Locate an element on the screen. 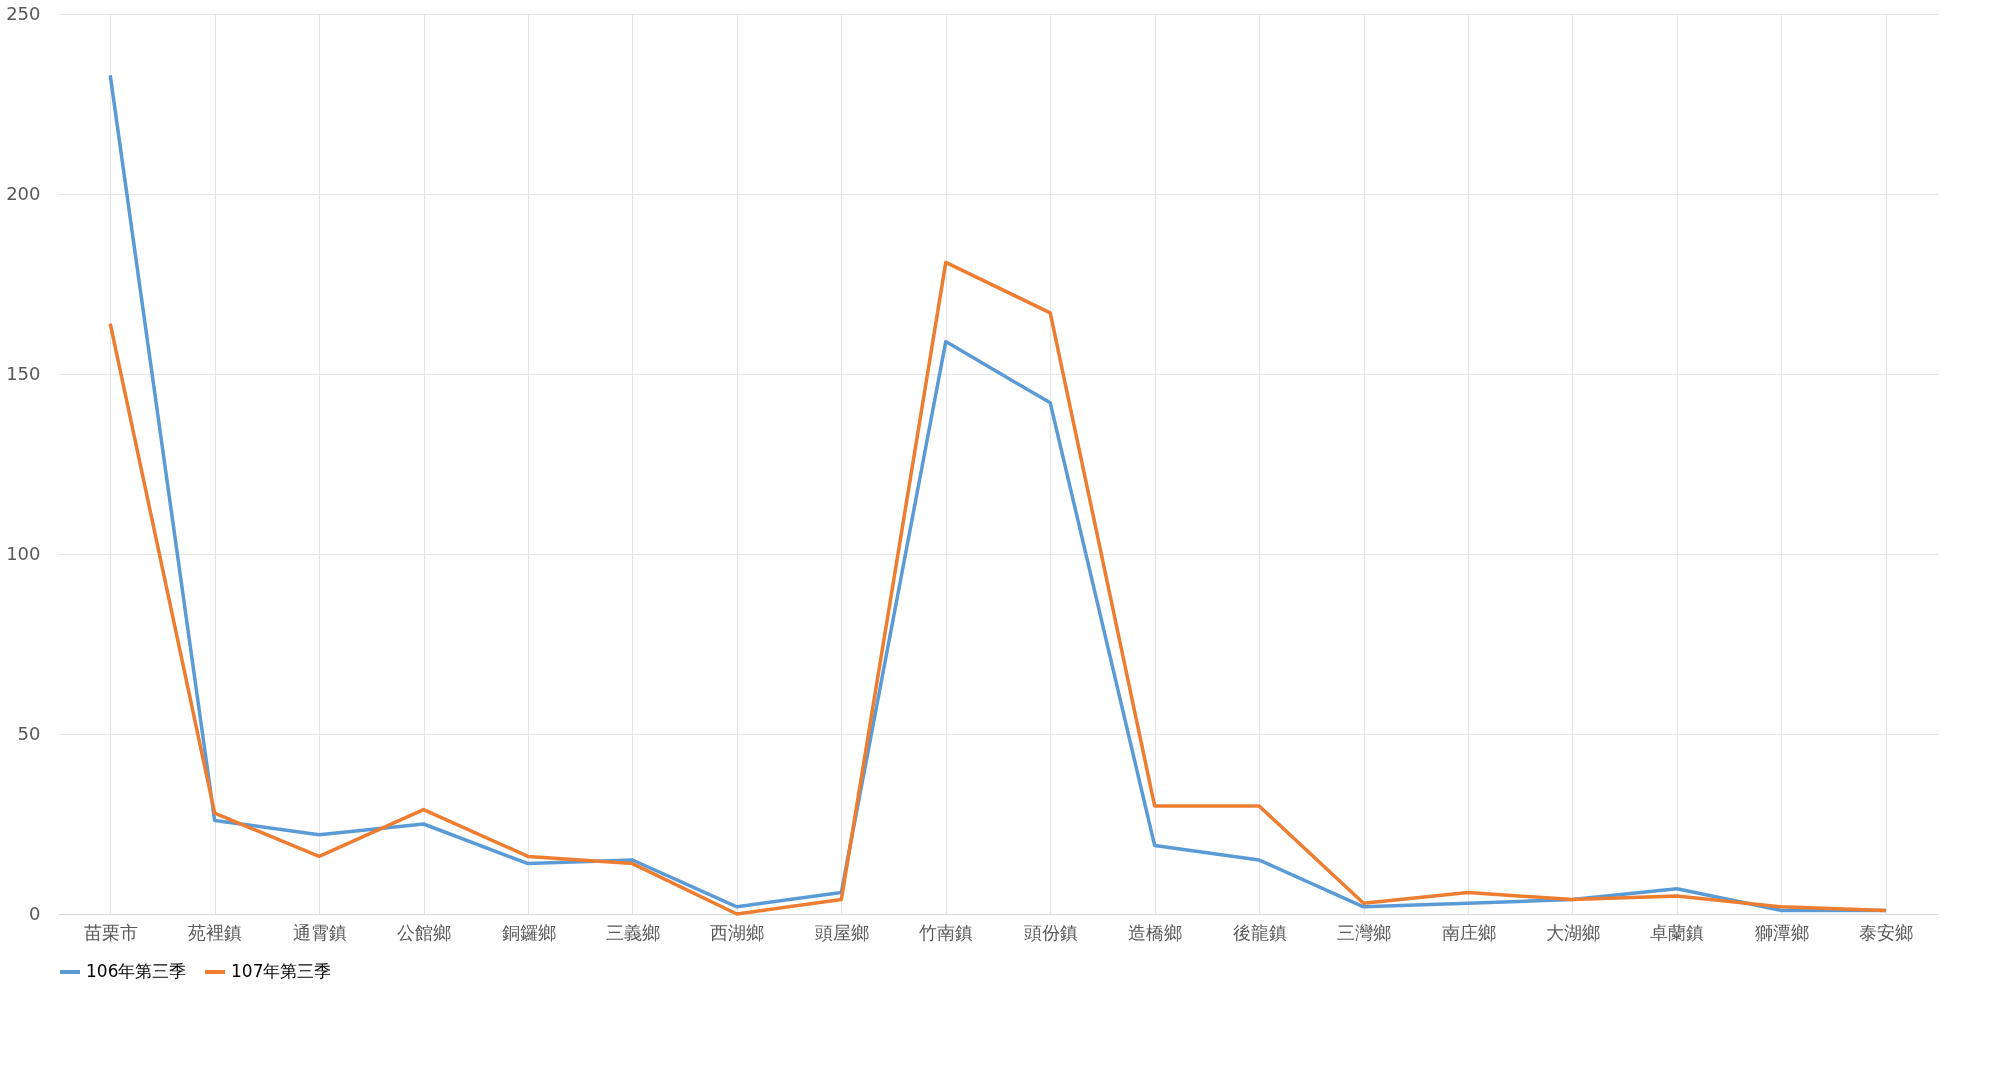 This screenshot has width=2000, height=1076. x-tick-label: 卓蘭鎮 is located at coordinates (1677, 932).